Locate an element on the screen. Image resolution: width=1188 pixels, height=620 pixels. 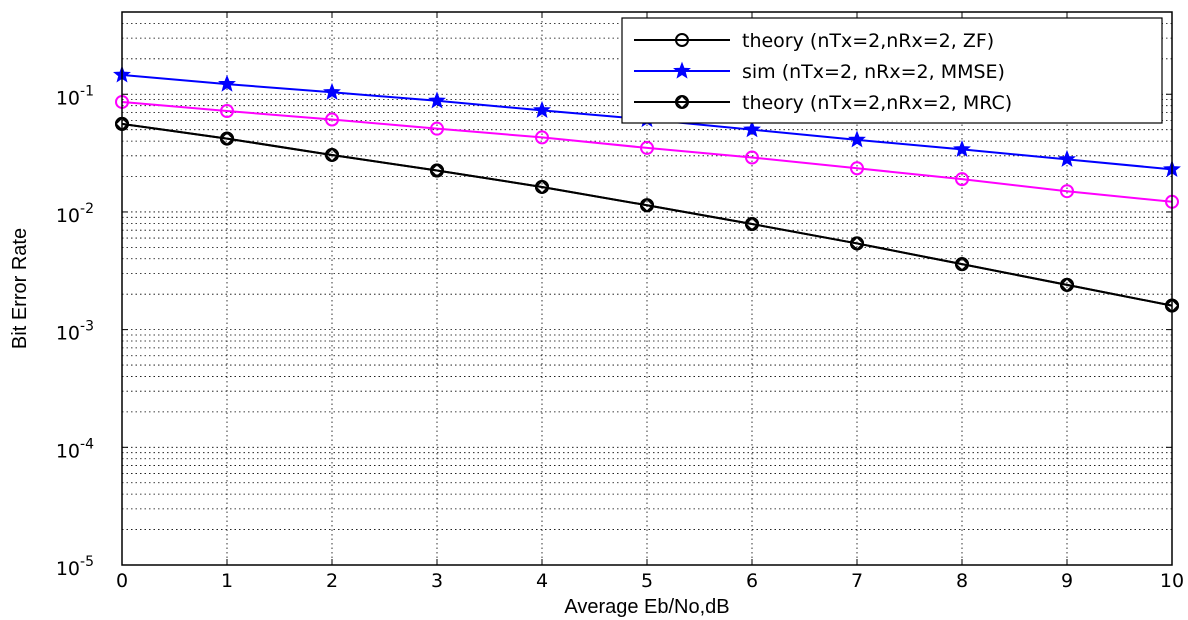
legend-entry: theory (nTx=2,nRx=2, MRC) is located at coordinates (823, 103).